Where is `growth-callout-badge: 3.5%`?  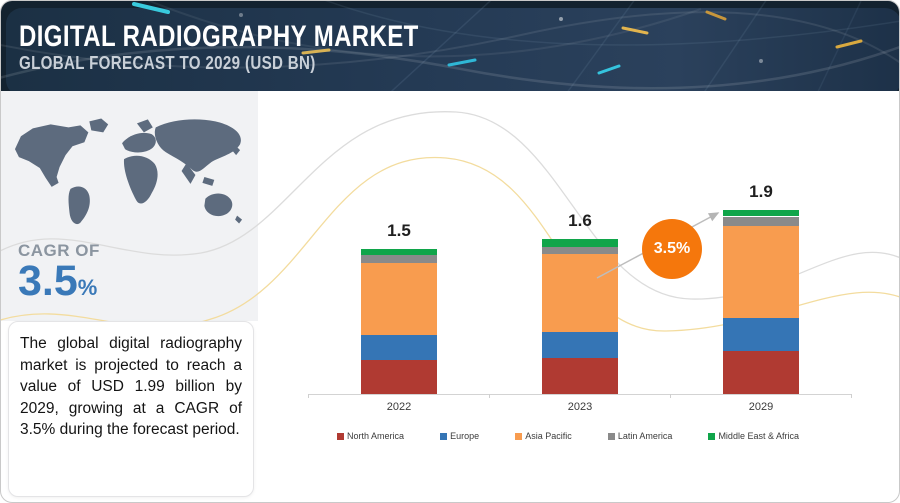
growth-callout-badge: 3.5% is located at coordinates (672, 249).